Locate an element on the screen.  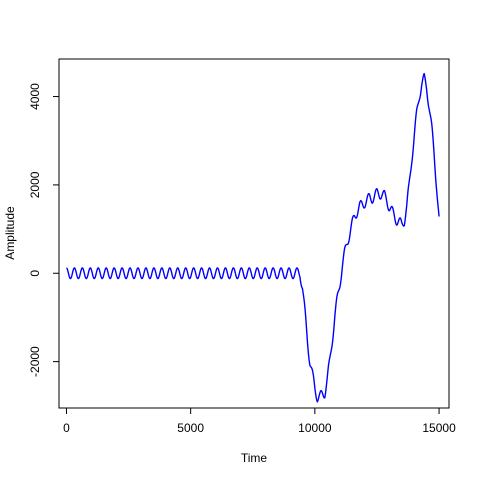
x-axis: 0 5000 10000 15000 is located at coordinates (259, 421).